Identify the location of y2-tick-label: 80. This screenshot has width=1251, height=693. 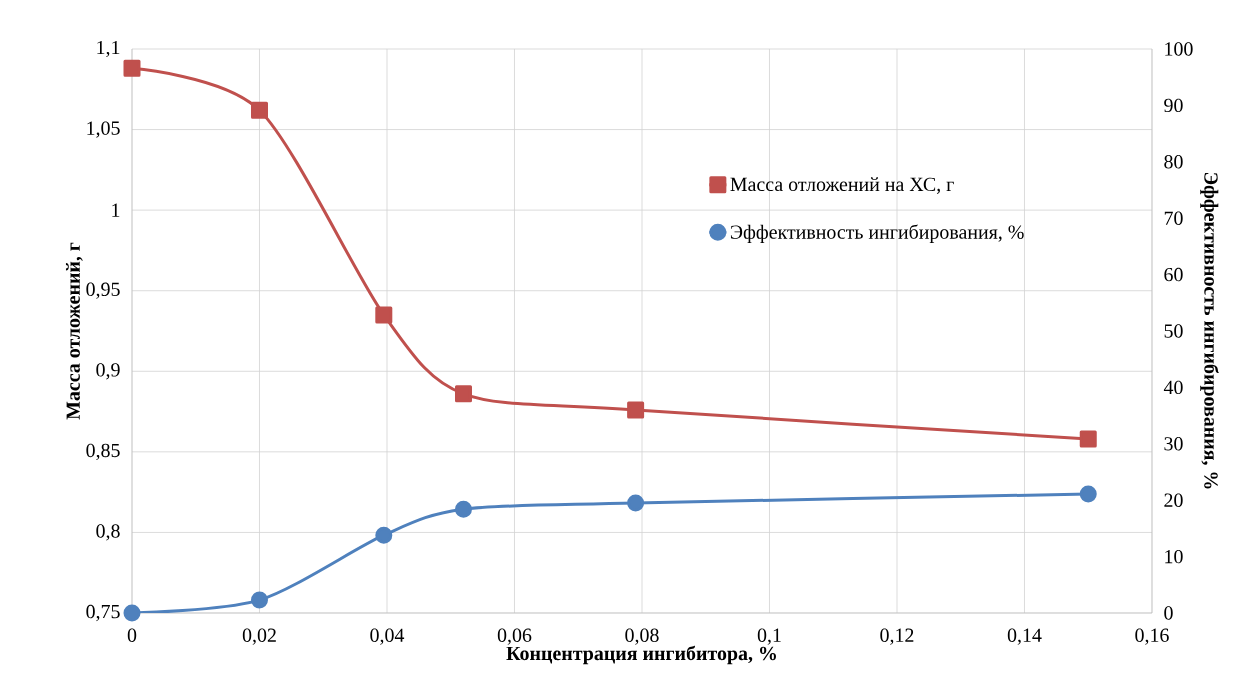
(1173, 162).